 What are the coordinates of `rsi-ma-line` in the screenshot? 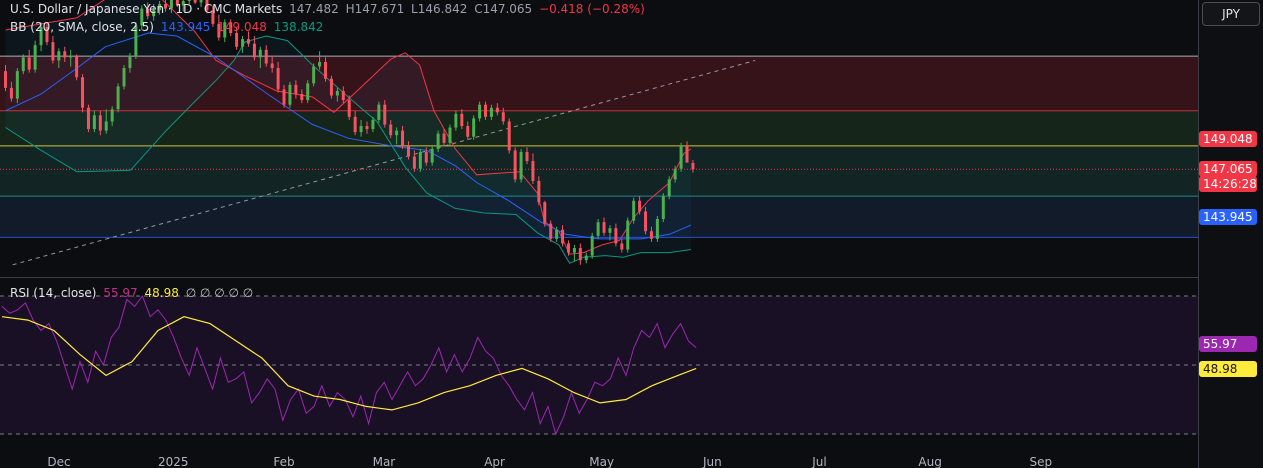 It's located at (349, 363).